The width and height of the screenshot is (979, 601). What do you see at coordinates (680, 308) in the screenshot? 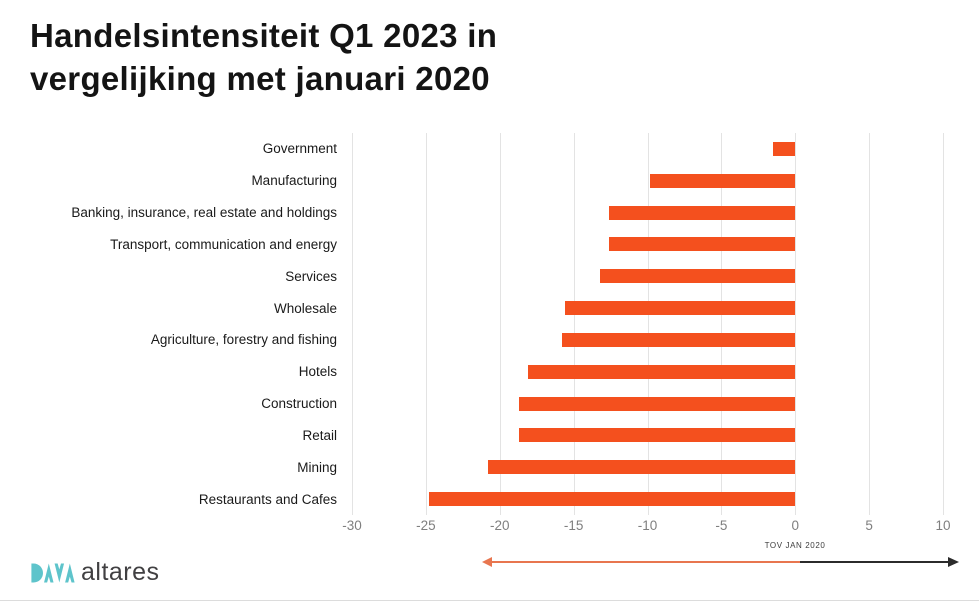
I see `bar-wholesale` at bounding box center [680, 308].